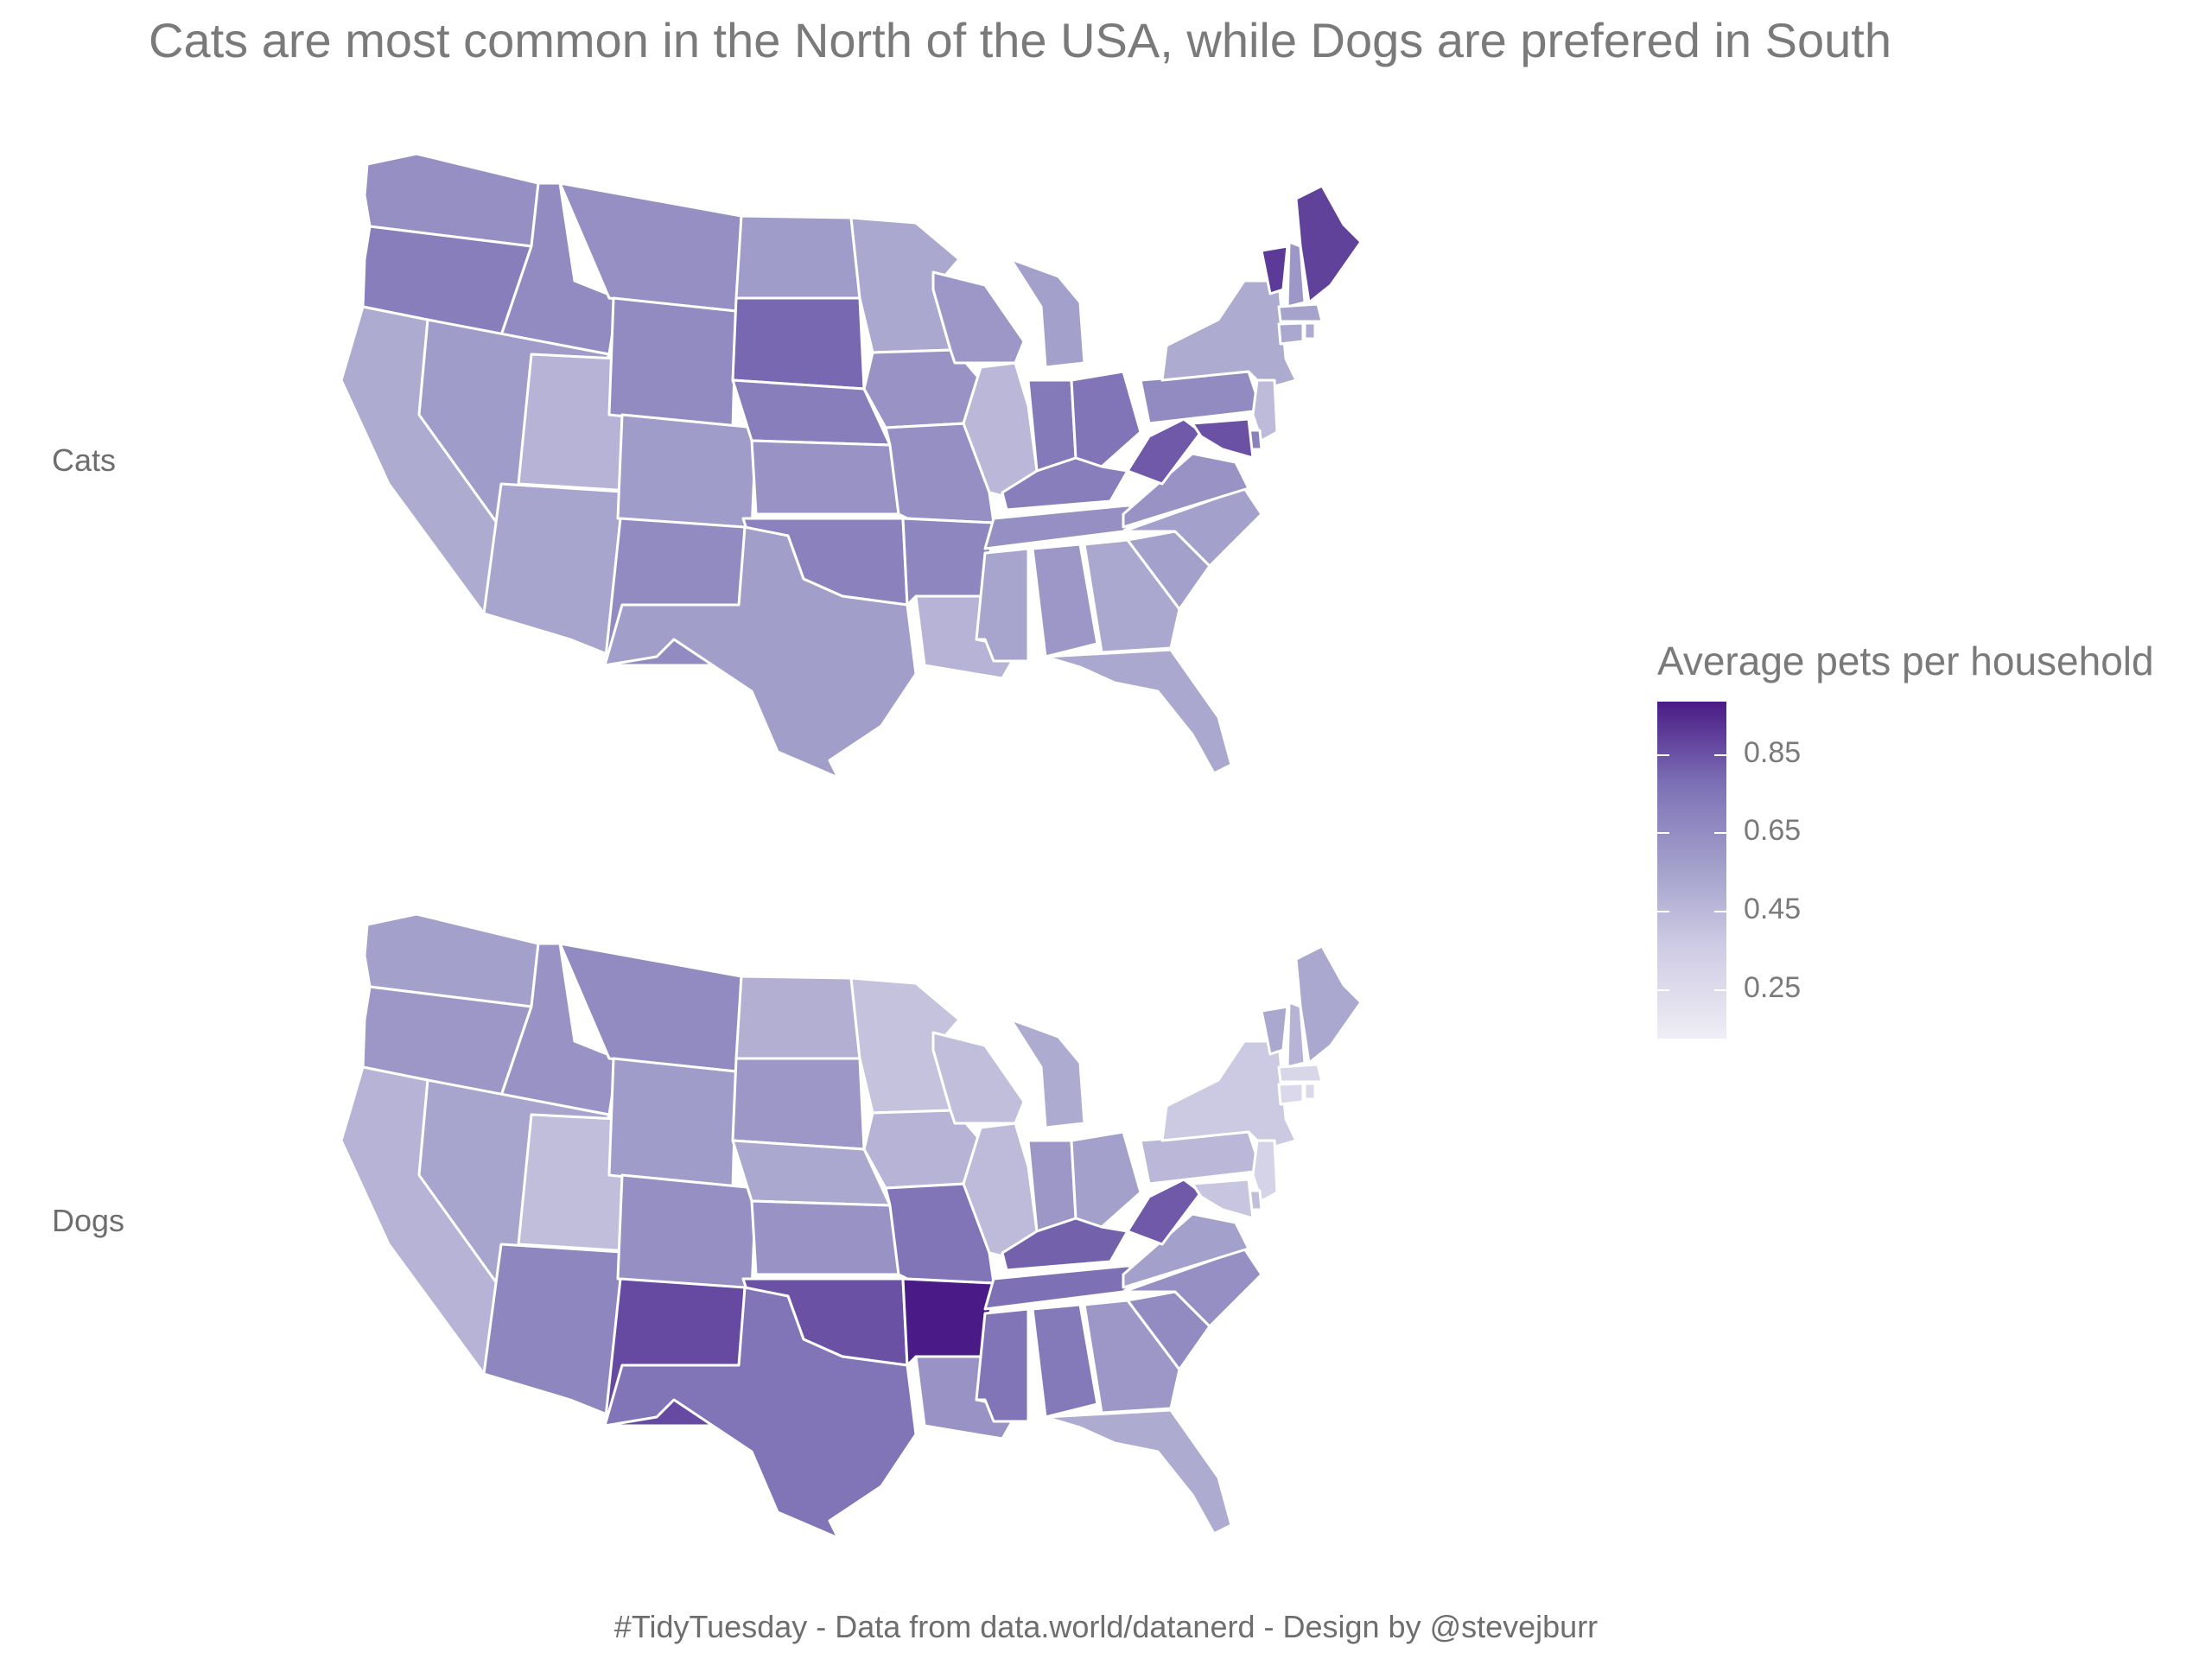 This screenshot has width=2212, height=1659. What do you see at coordinates (1905, 661) in the screenshot?
I see `legend-title: Average pets per household` at bounding box center [1905, 661].